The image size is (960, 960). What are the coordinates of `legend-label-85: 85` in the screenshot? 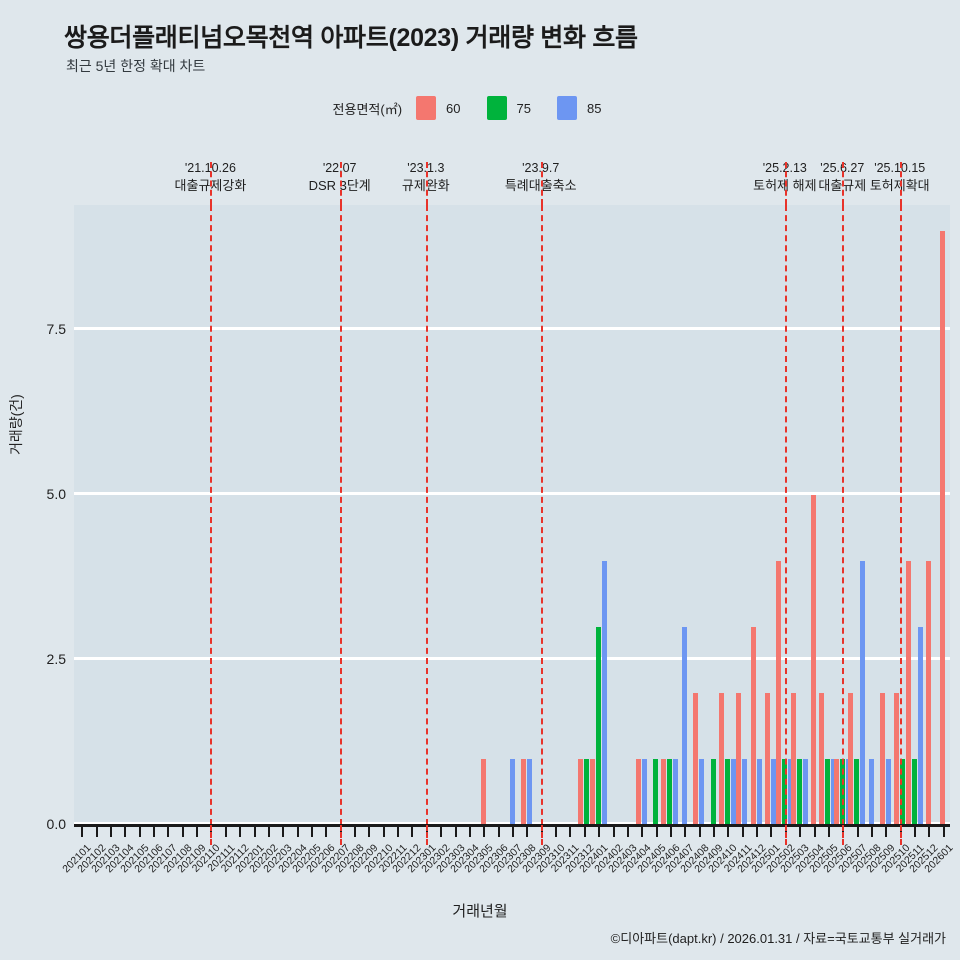 It's located at (594, 108).